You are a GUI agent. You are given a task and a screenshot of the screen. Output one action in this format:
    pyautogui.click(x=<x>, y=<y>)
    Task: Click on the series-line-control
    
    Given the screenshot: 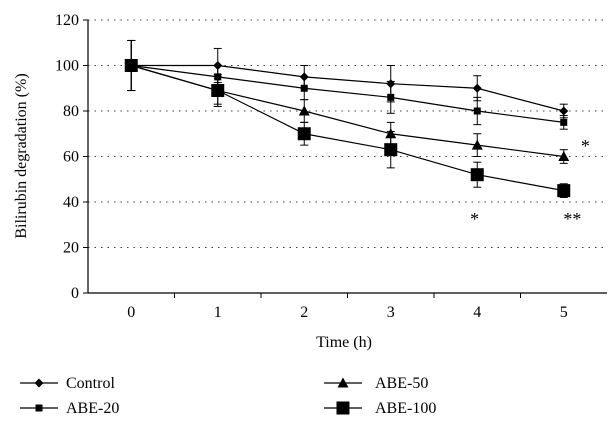 What is the action you would take?
    pyautogui.click(x=347, y=88)
    